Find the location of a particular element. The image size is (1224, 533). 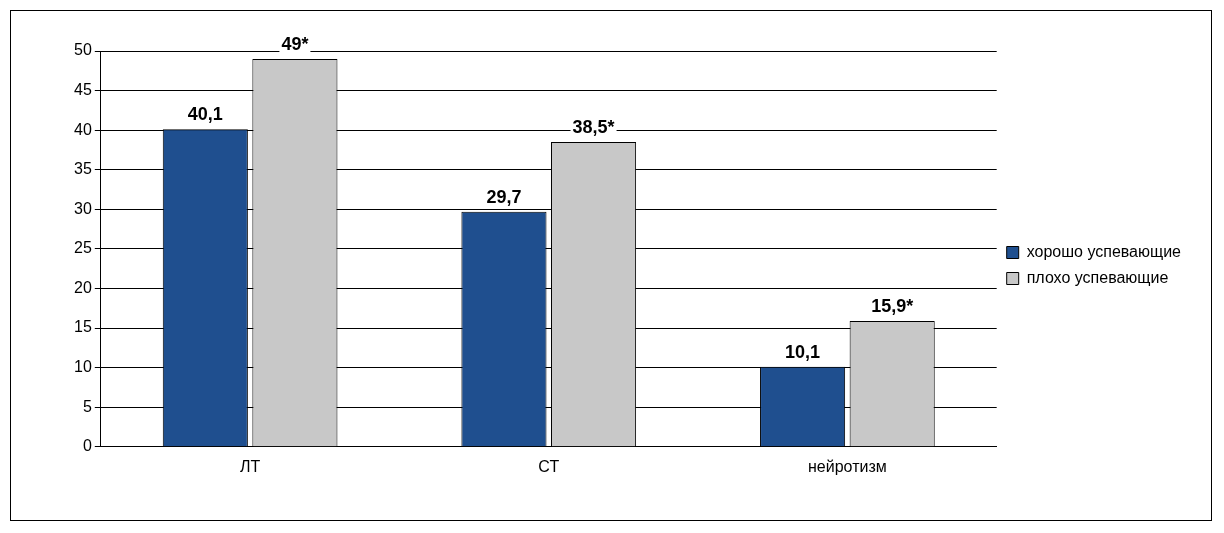

y-tick-label: 20 is located at coordinates (83, 287).